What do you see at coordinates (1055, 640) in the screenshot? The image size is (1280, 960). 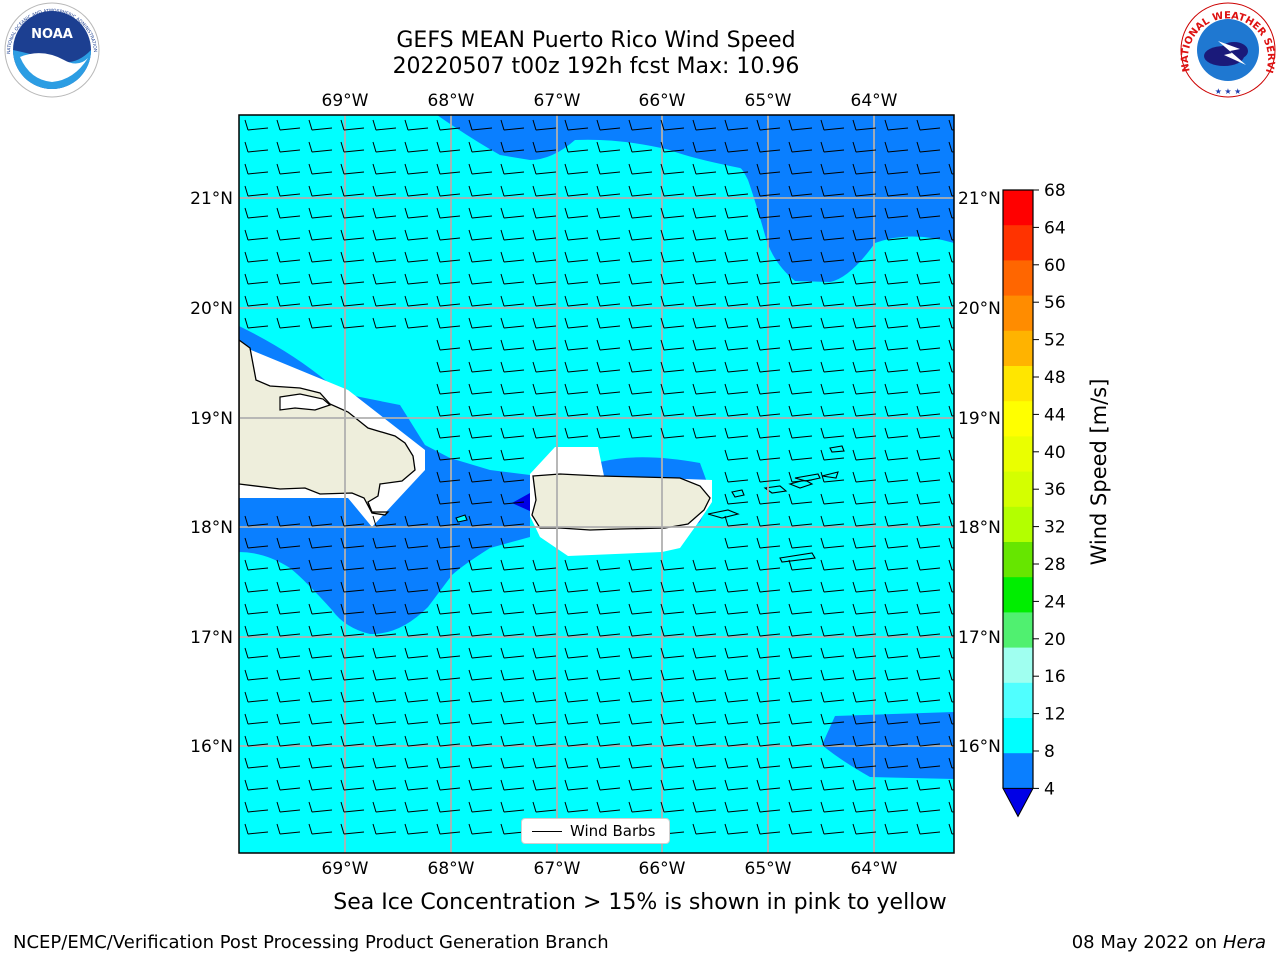 I see `colorbar-tick-label: 20` at bounding box center [1055, 640].